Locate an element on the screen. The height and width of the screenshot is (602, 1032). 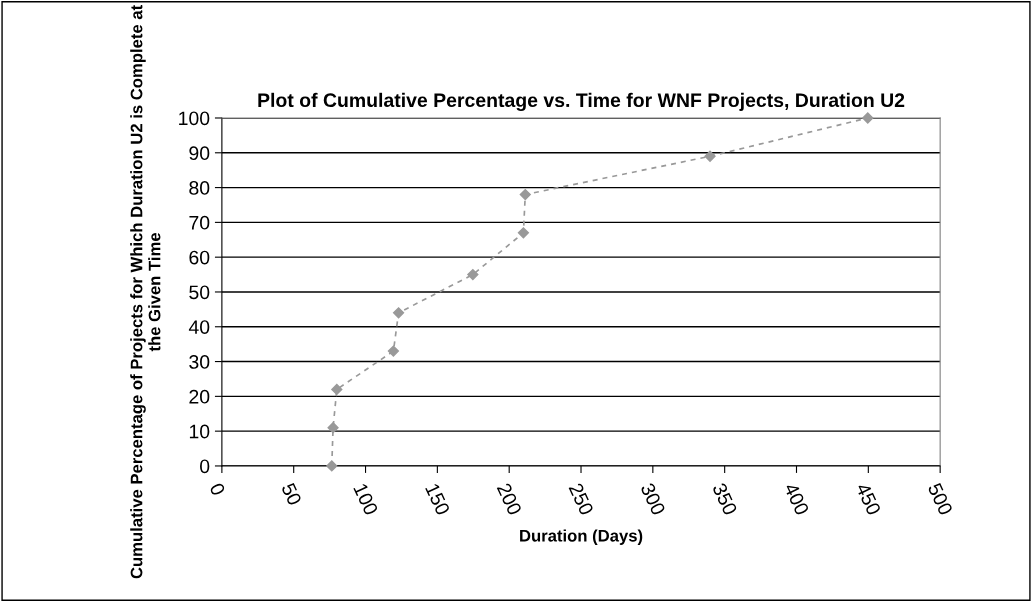
y-tick-label: 20 is located at coordinates (199, 396).